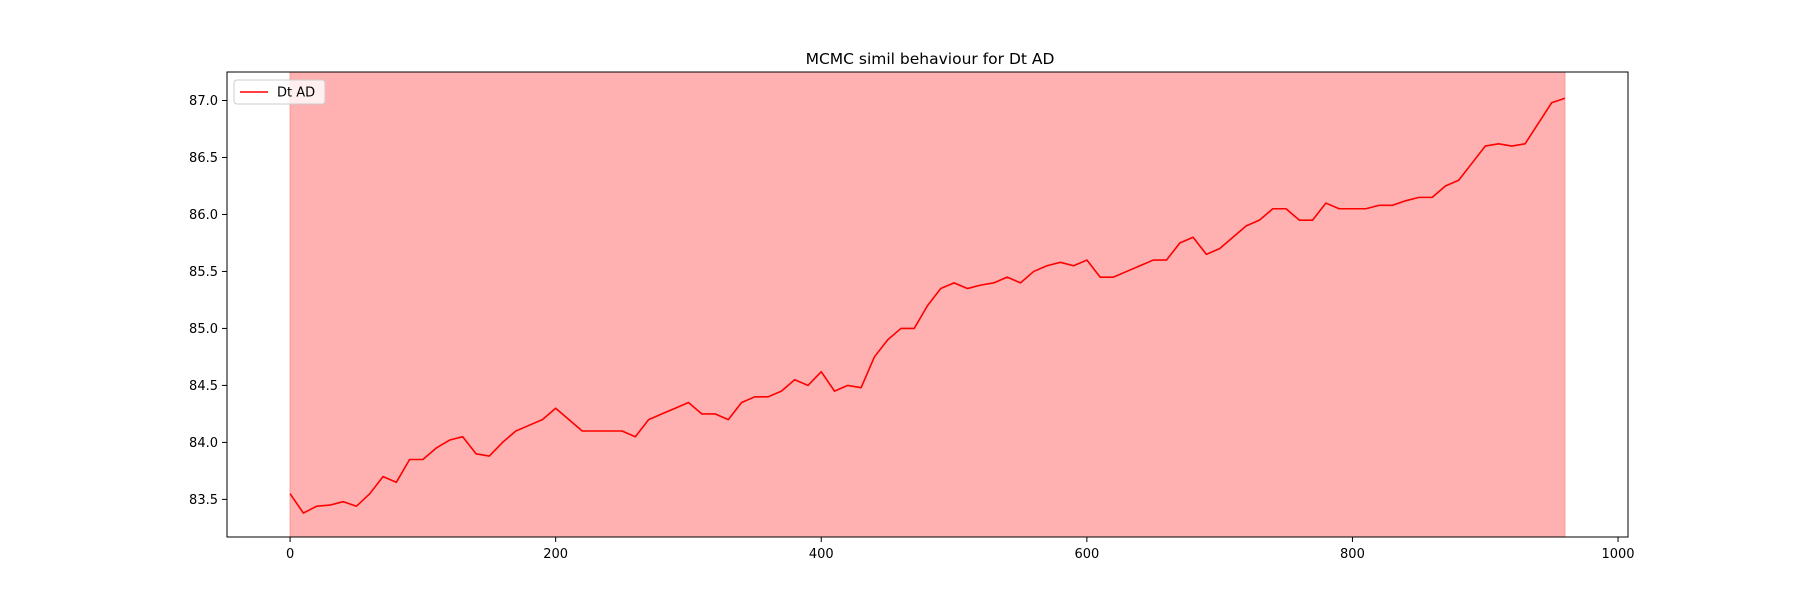 Image resolution: width=1800 pixels, height=600 pixels. I want to click on chart-title: MCMC simil behaviour for Dt AD, so click(930, 59).